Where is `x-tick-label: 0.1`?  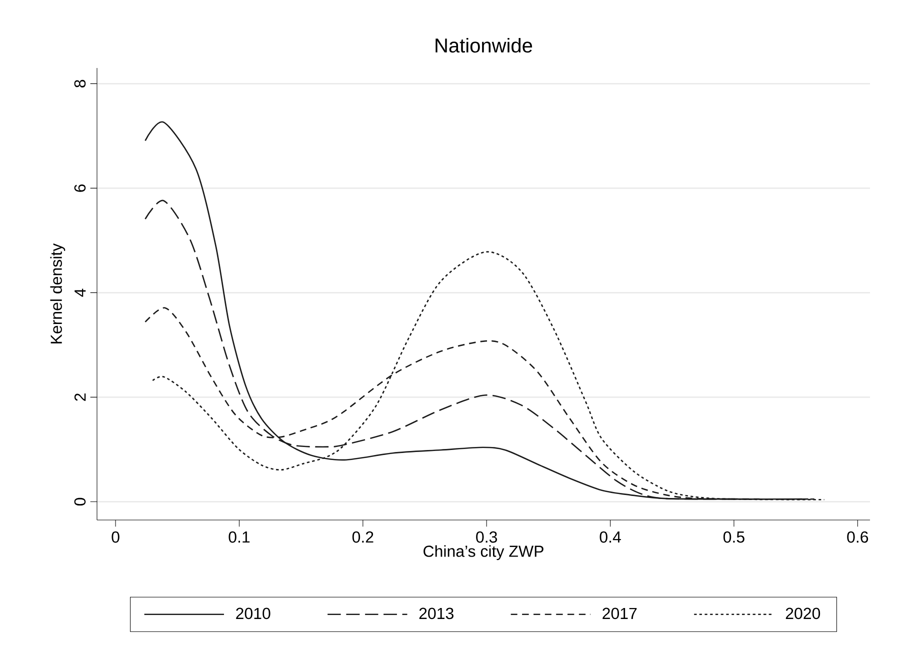
x-tick-label: 0.1 is located at coordinates (239, 537).